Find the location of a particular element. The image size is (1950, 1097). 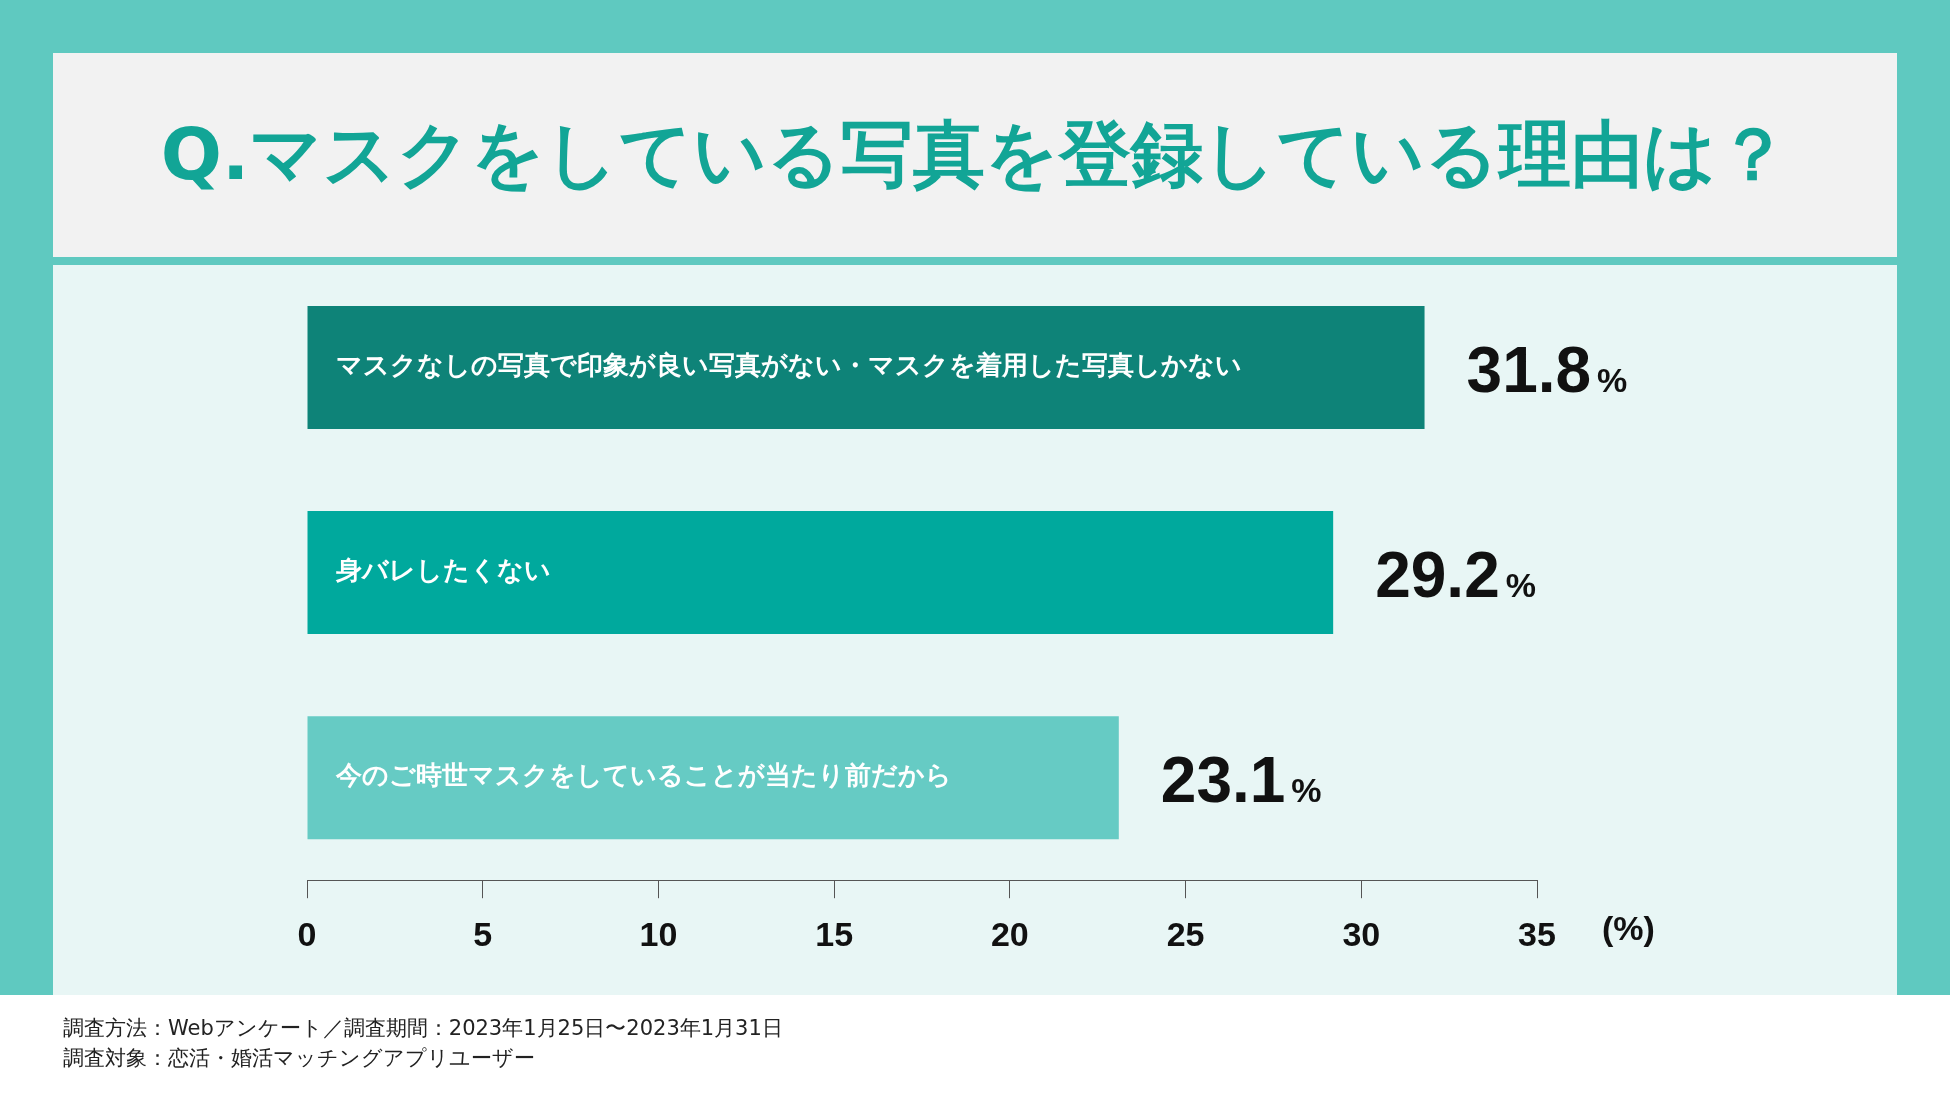

chart-title: Q.マスクをしている写真を登録している理由は？ is located at coordinates (975, 154).